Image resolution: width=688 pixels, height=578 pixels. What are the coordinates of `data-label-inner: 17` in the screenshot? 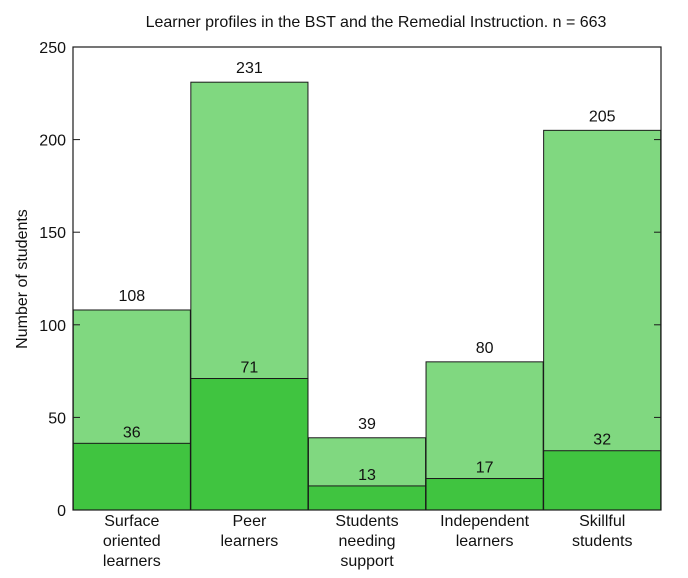 It's located at (485, 468).